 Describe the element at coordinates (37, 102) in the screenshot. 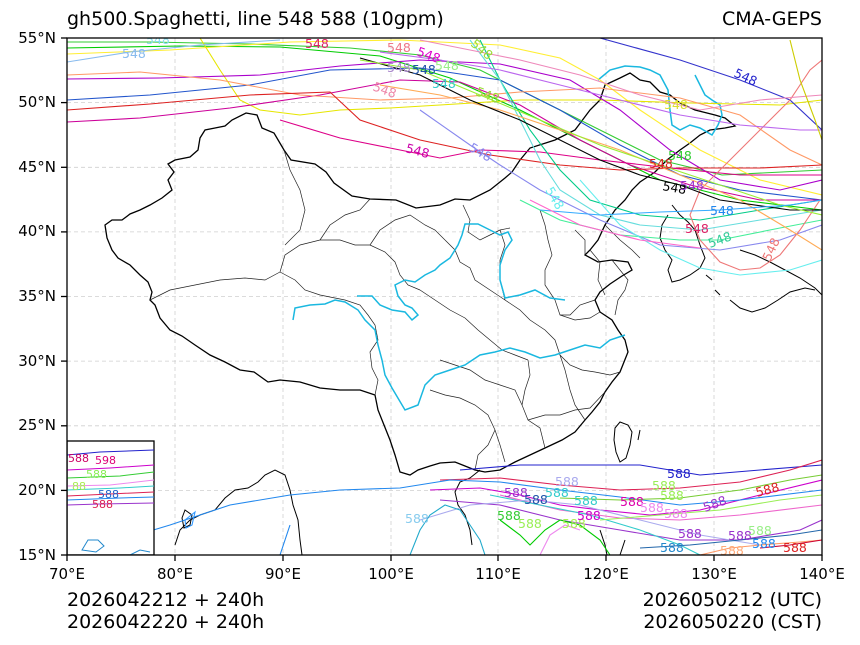

I see `y-tick-50: 50°N` at that location.